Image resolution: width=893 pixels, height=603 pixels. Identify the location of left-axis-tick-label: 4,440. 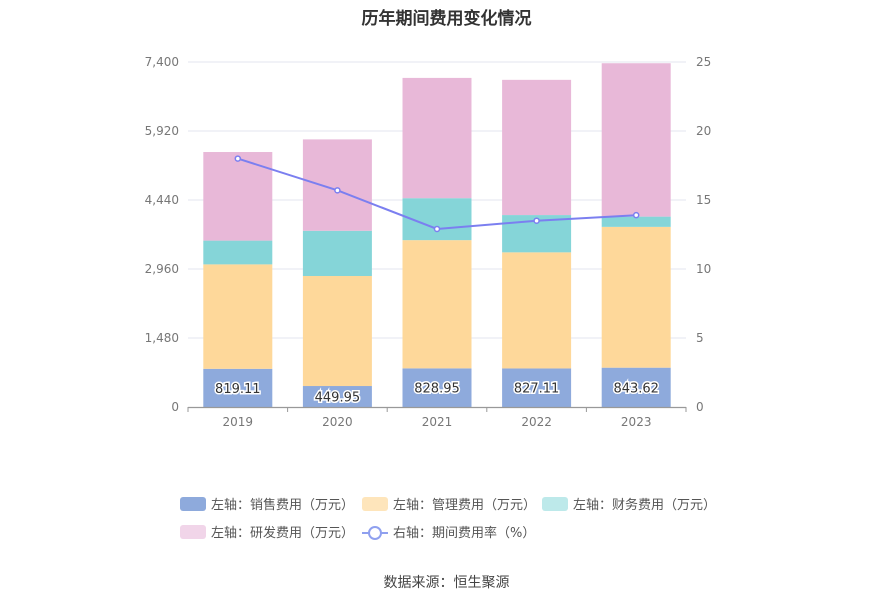
(162, 200).